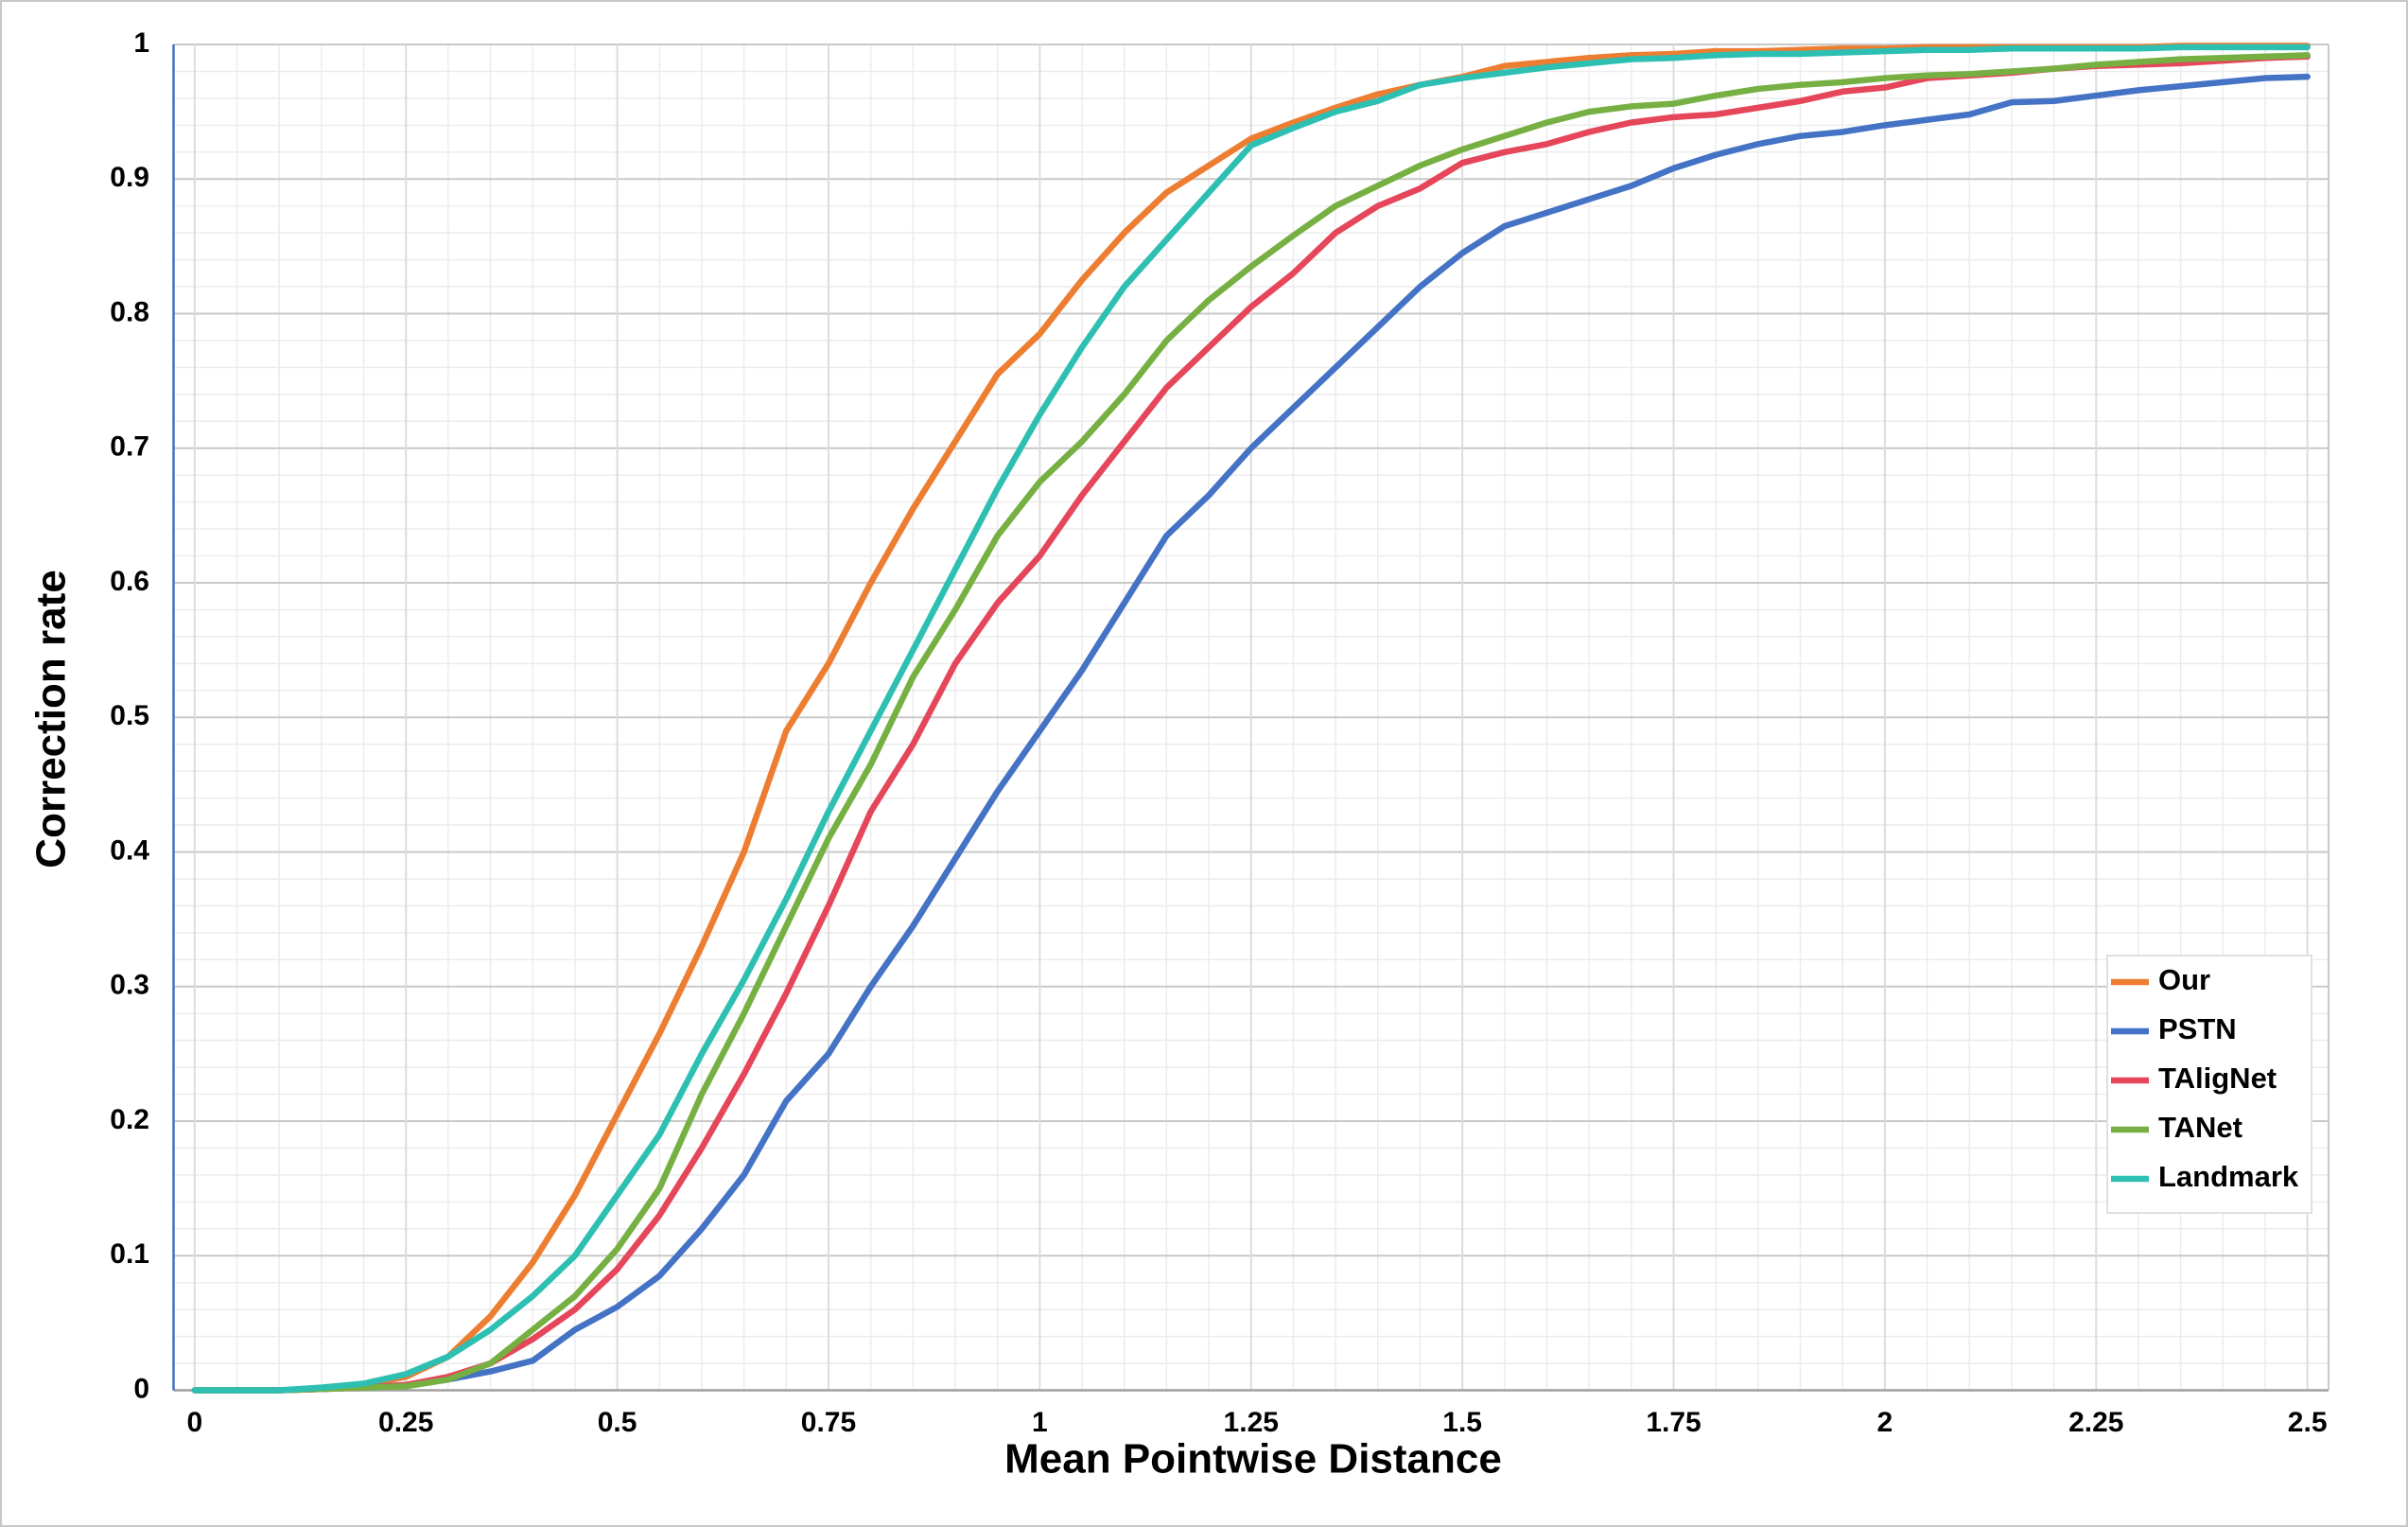 Image resolution: width=2408 pixels, height=1527 pixels. I want to click on x-tick-label: 1.75, so click(1673, 1422).